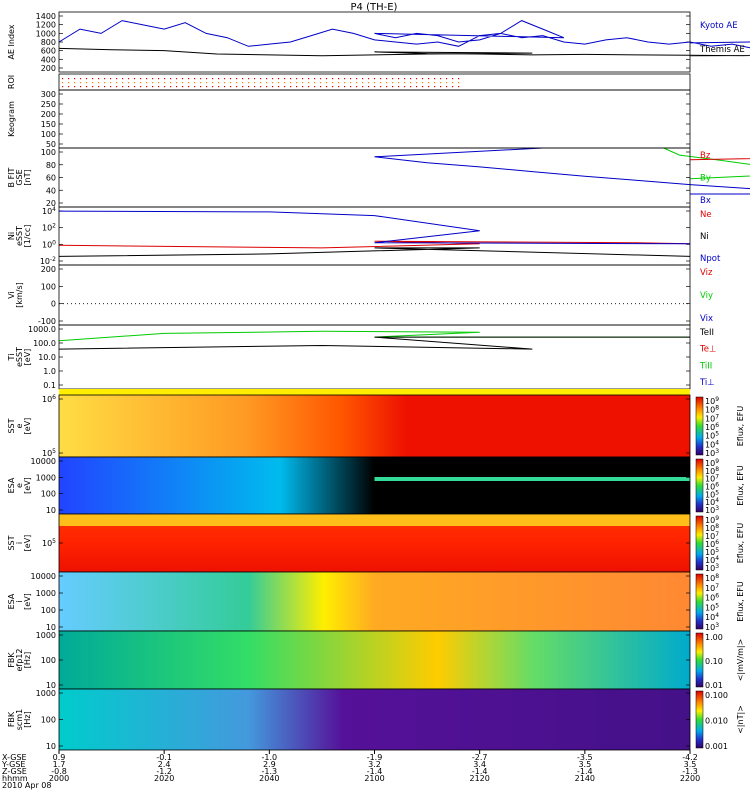  Describe the element at coordinates (712, 520) in the screenshot. I see `sst-i-cbar-tick: 10⁹` at that location.